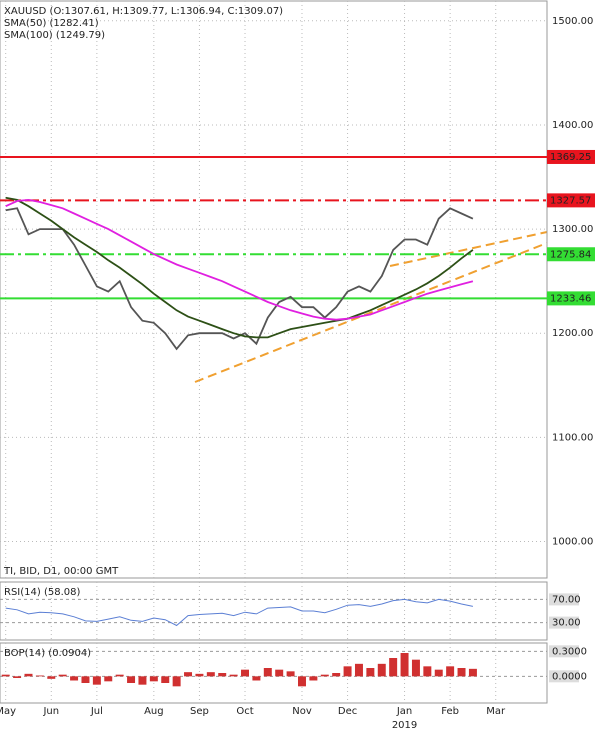 The width and height of the screenshot is (600, 734). Describe the element at coordinates (54, 35) in the screenshot. I see `legend-entry: SMA(100) (1249.79)` at that location.